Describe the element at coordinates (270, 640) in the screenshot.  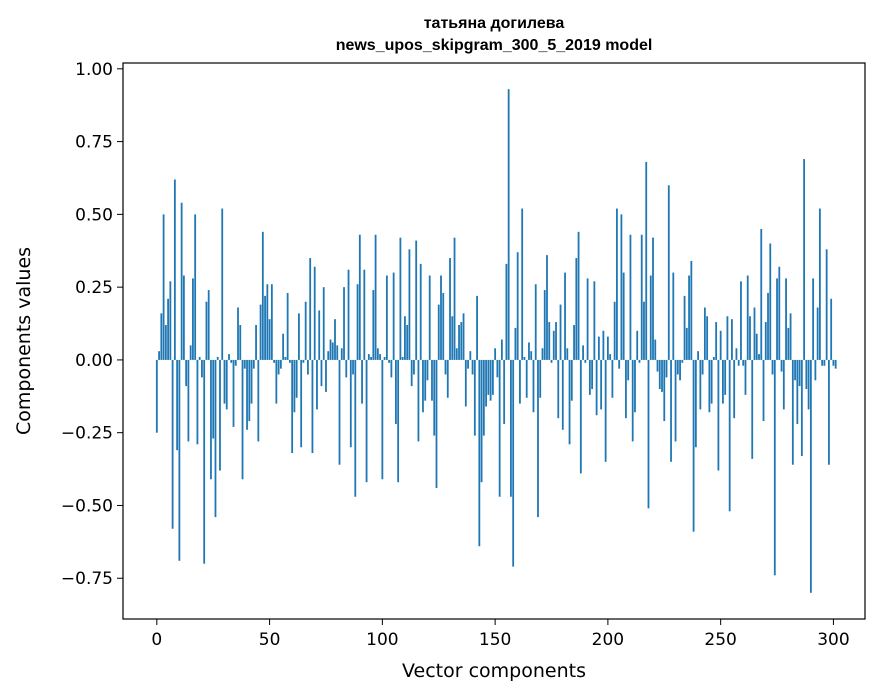
I see `x-tick-label: 50` at that location.